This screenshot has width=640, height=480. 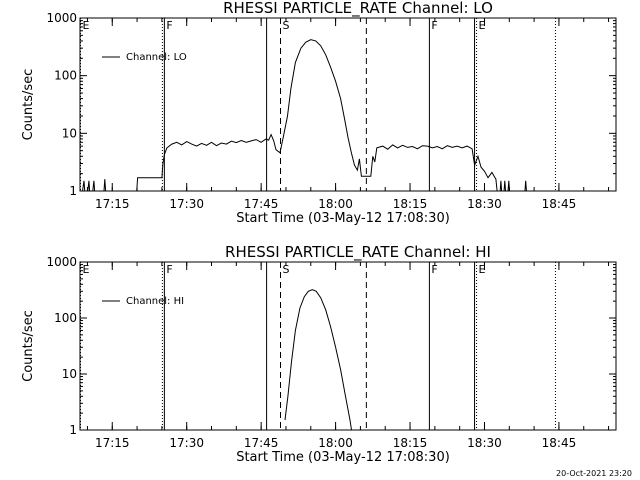 What do you see at coordinates (318, 359) in the screenshot?
I see `series-line` at bounding box center [318, 359].